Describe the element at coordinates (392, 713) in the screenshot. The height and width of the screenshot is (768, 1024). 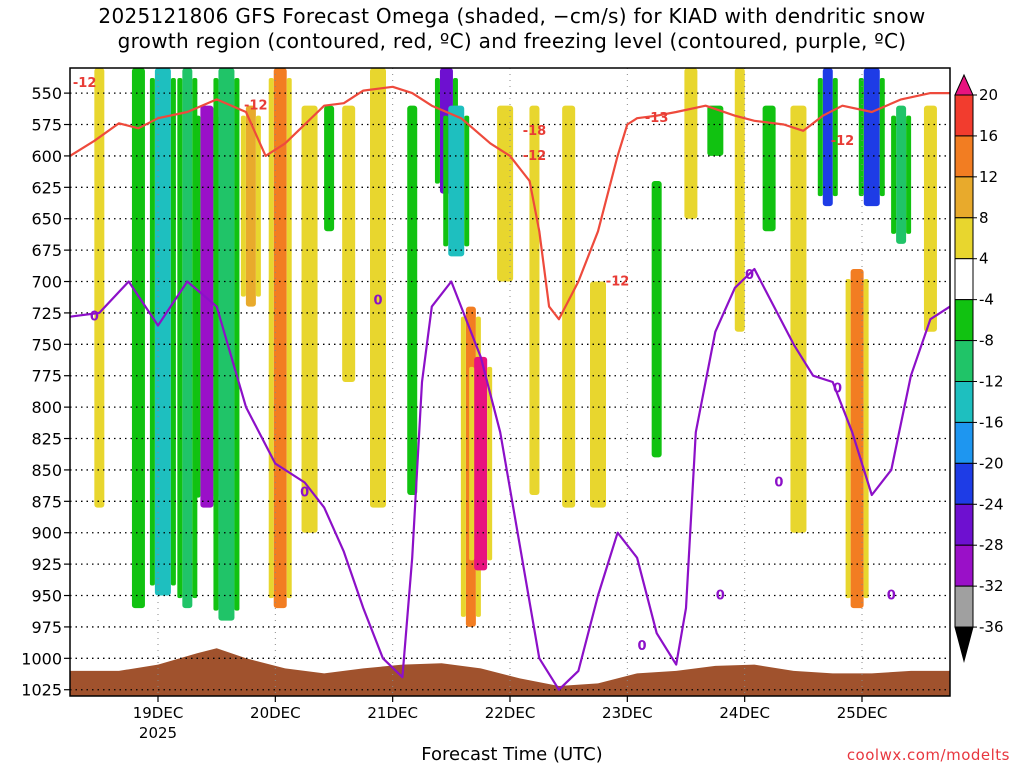
I see `x-tick-label-21DEC: 21DEC` at that location.